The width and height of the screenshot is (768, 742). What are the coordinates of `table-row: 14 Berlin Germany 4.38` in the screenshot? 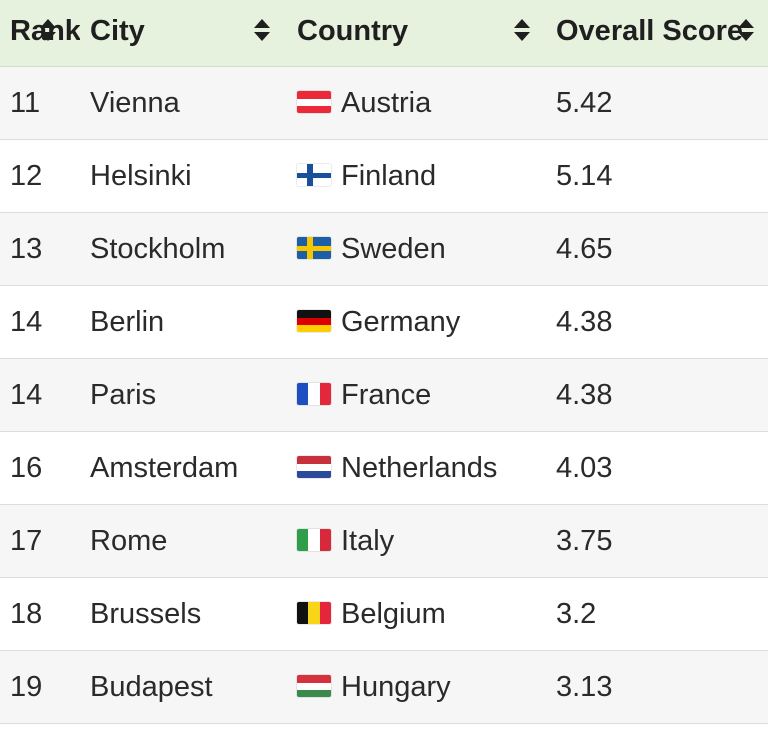 It's located at (384, 322).